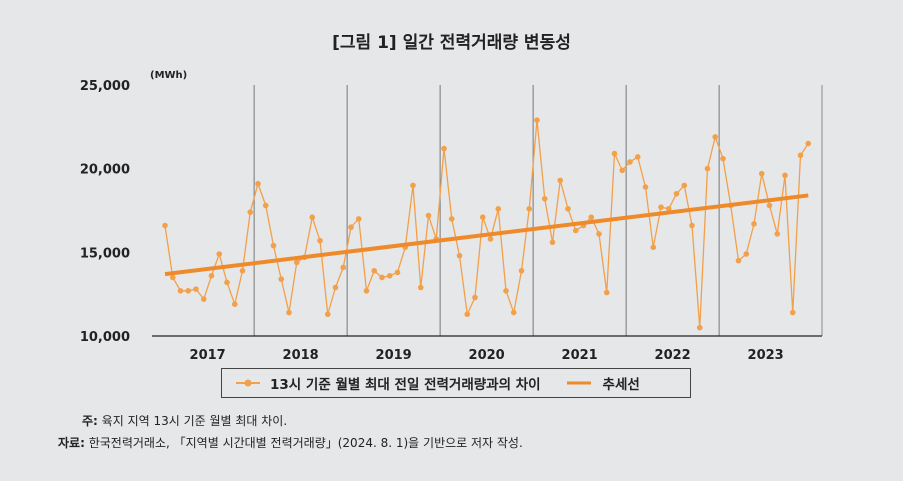  What do you see at coordinates (105, 170) in the screenshot?
I see `y-tick-label: 20,000` at bounding box center [105, 170].